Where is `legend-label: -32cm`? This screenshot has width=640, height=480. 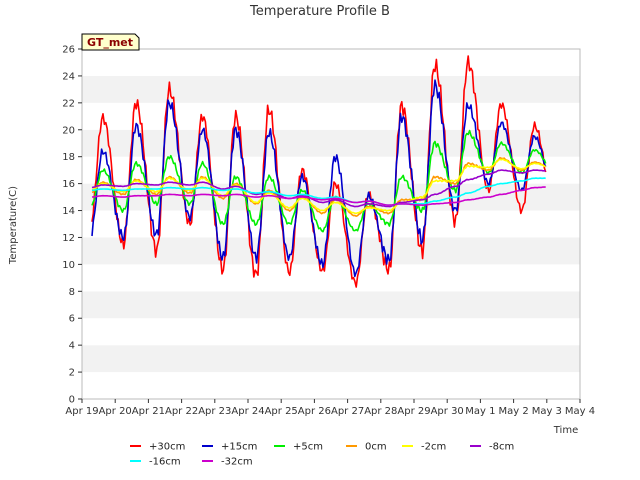 legend-label: -32cm is located at coordinates (237, 462).